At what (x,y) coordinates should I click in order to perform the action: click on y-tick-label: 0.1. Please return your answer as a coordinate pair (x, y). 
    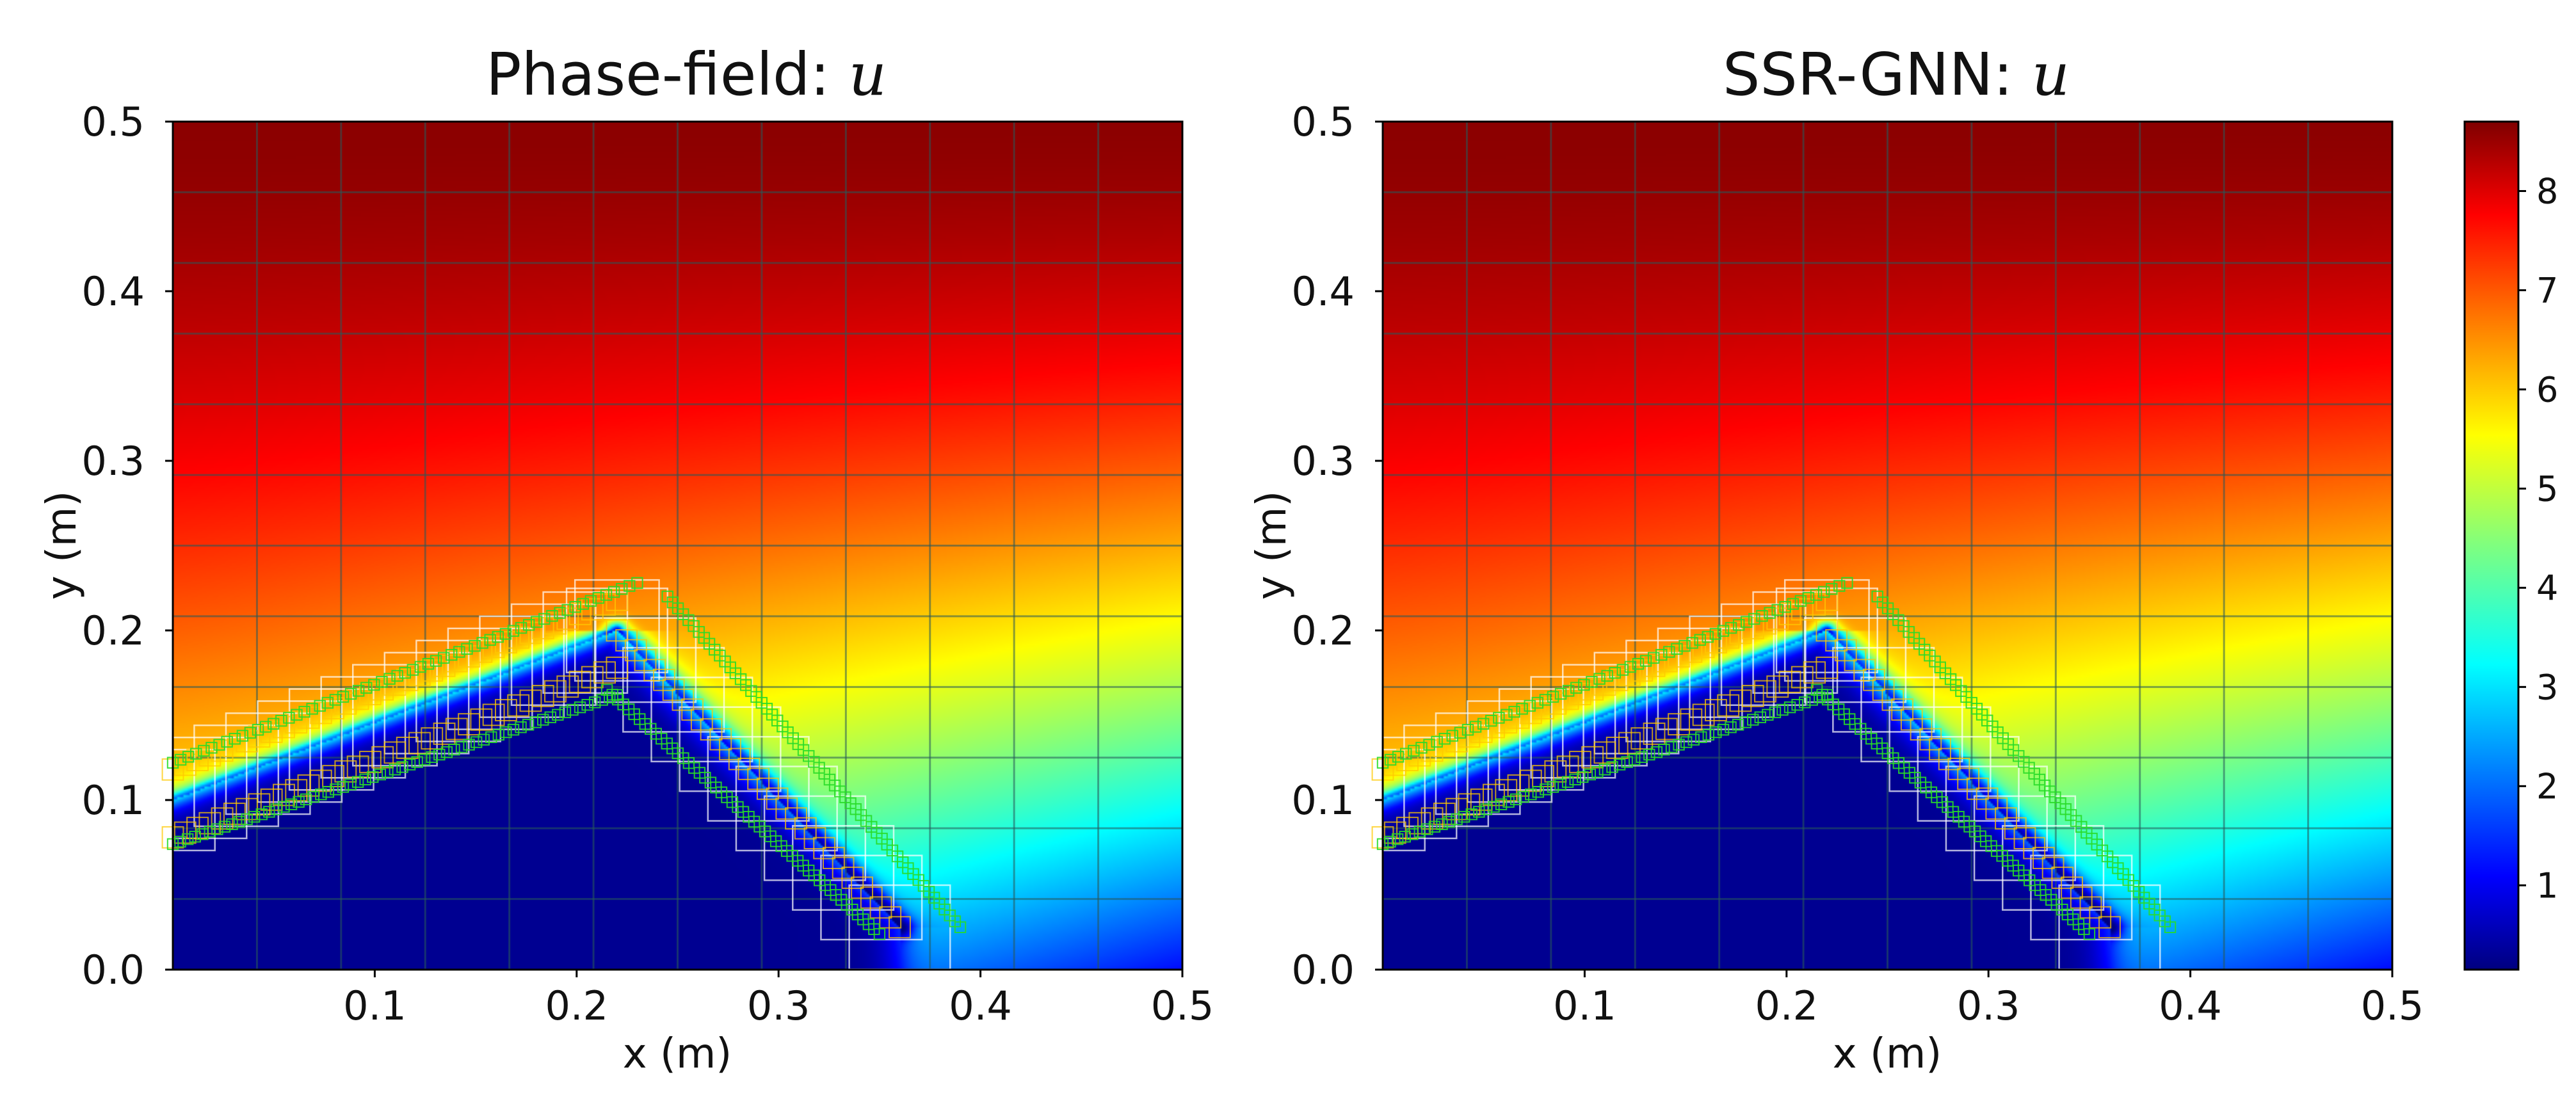
    Looking at the image, I should click on (1323, 801).